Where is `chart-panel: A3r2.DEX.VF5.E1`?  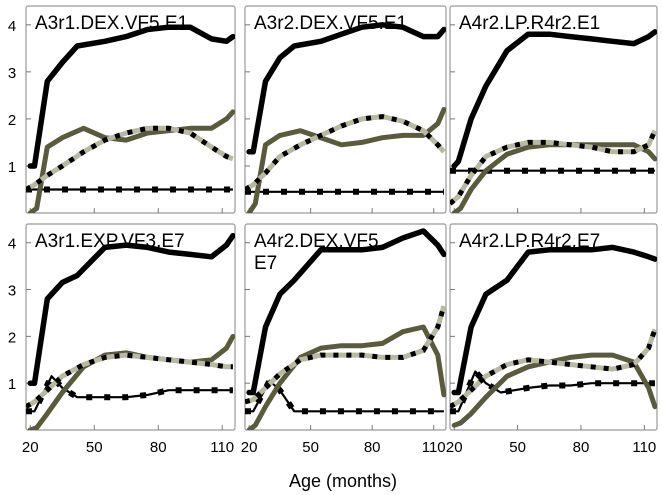 chart-panel: A3r2.DEX.VF5.E1 is located at coordinates (345, 109).